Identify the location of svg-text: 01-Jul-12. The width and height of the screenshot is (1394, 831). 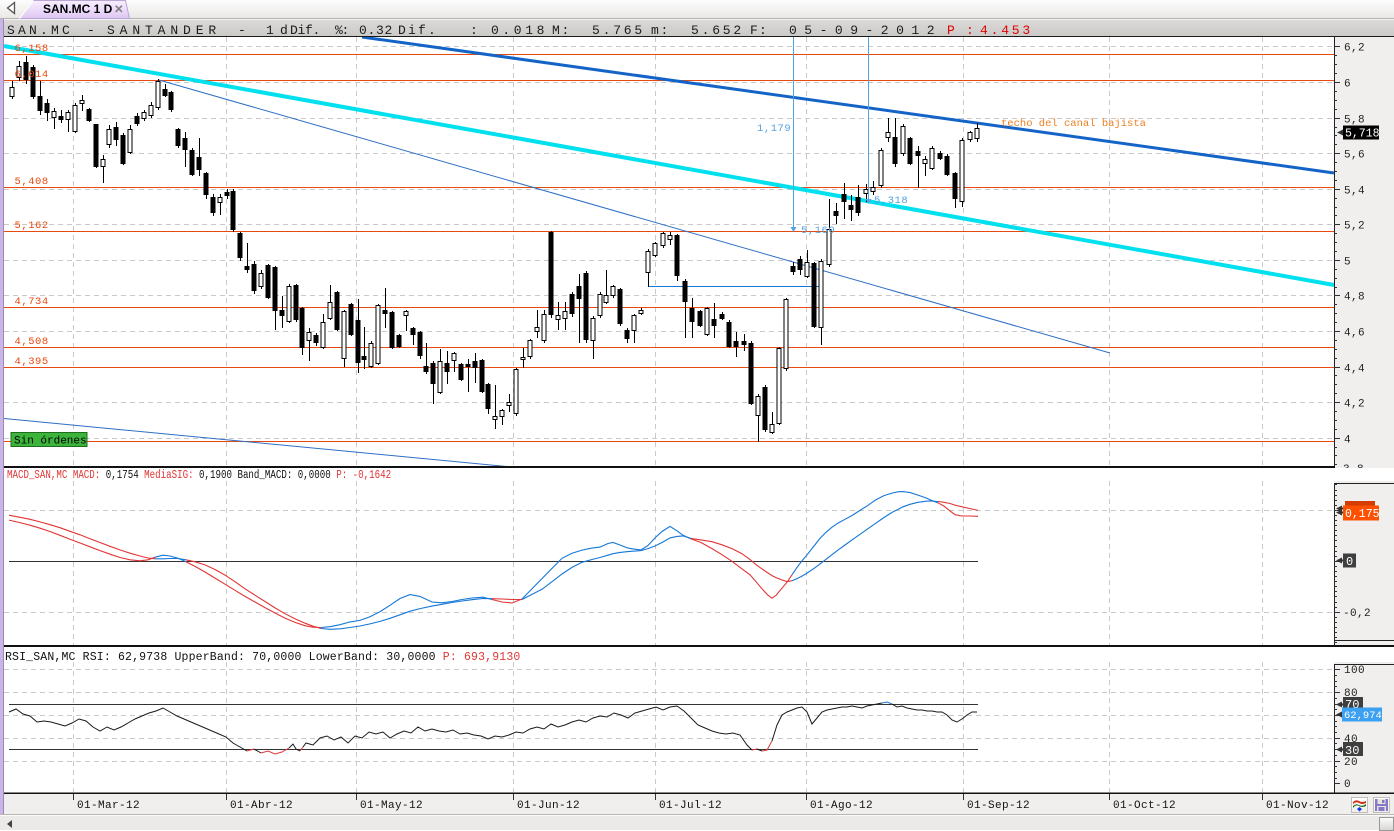
(690, 806).